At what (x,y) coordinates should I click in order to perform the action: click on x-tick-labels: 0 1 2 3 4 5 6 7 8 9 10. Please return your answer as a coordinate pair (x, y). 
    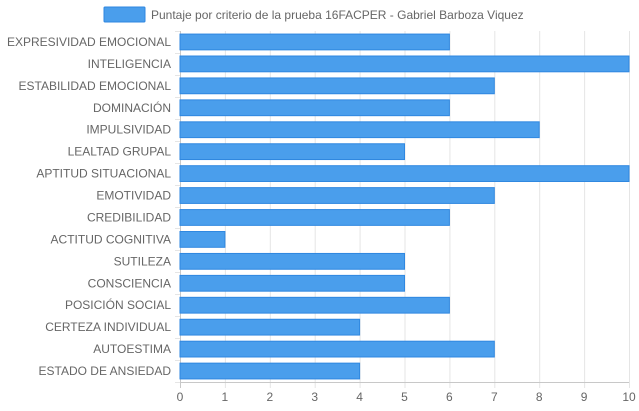
    Looking at the image, I should click on (406, 397).